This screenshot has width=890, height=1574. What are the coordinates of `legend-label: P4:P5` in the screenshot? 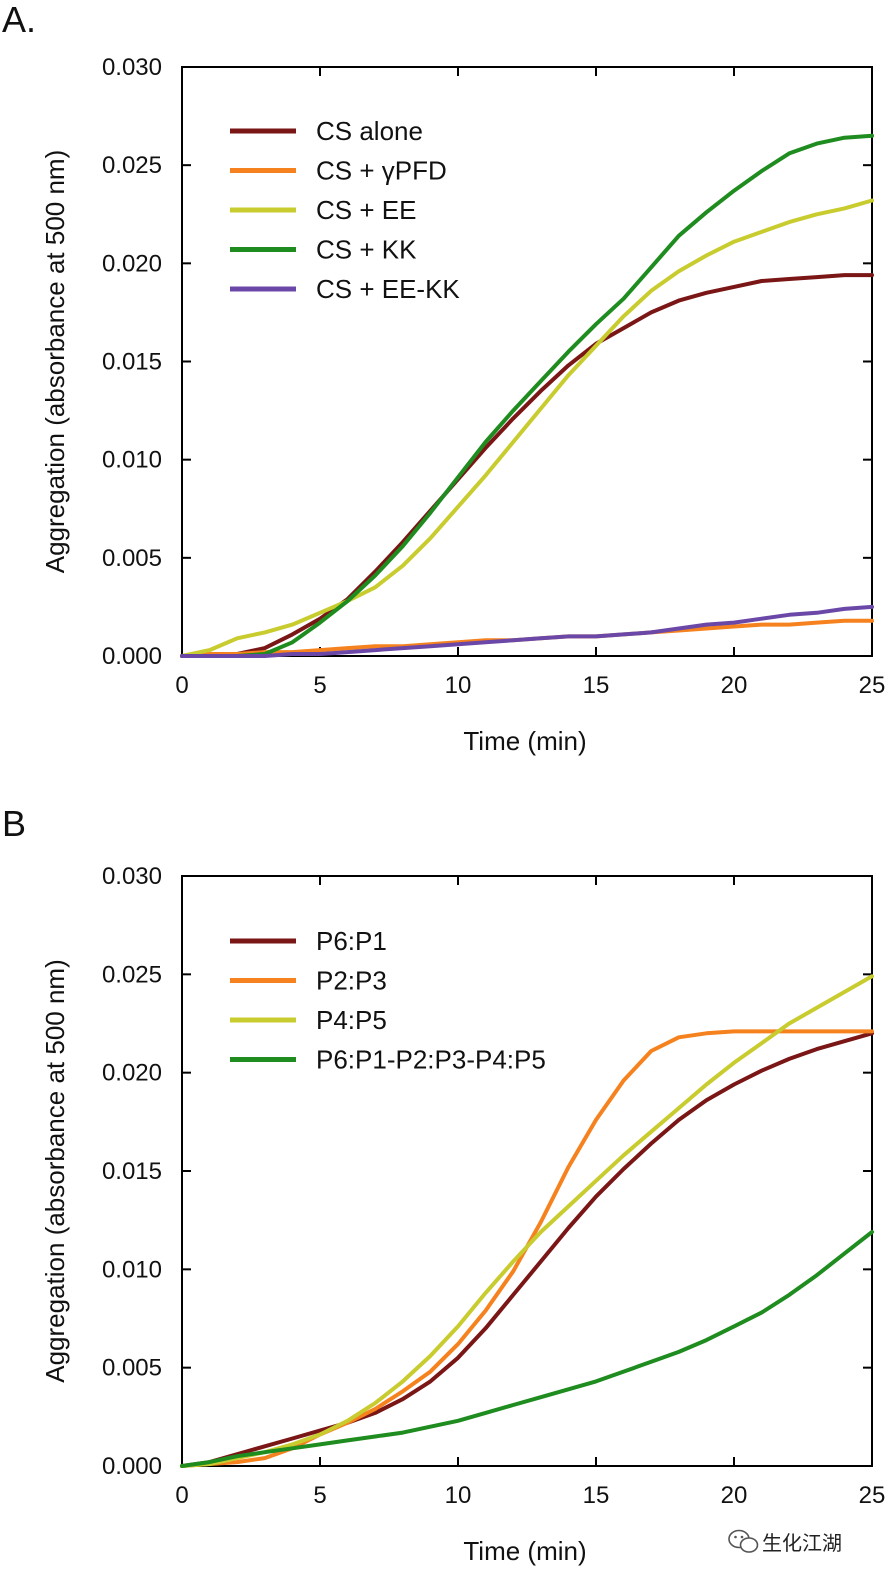 It's located at (351, 1020).